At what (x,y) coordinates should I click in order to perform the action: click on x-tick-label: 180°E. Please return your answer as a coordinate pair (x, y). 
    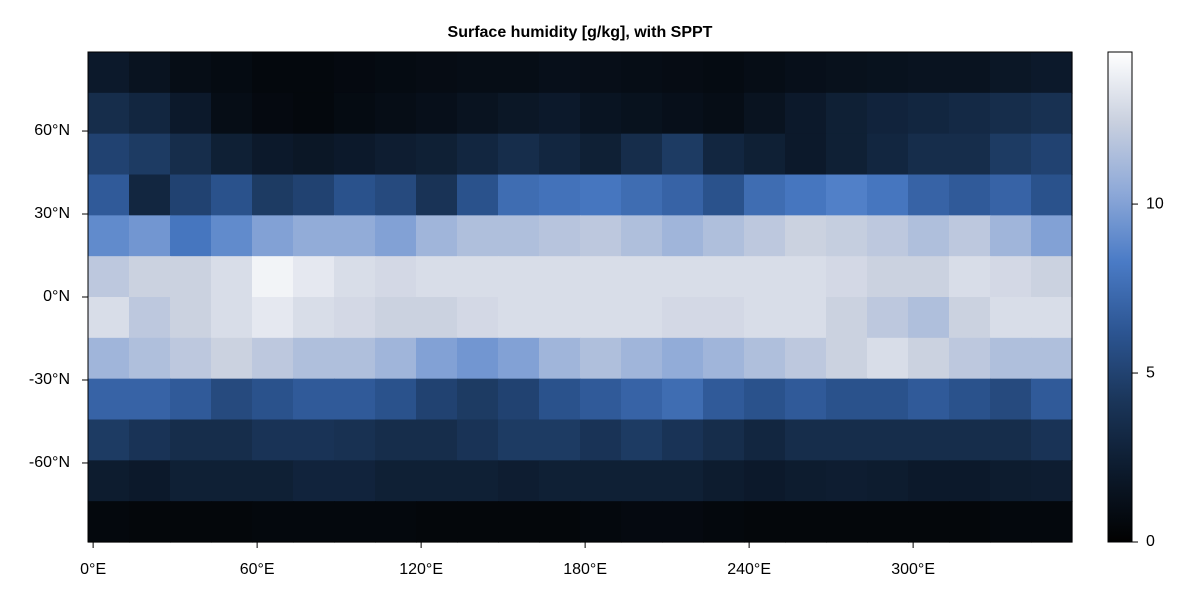
    Looking at the image, I should click on (585, 569).